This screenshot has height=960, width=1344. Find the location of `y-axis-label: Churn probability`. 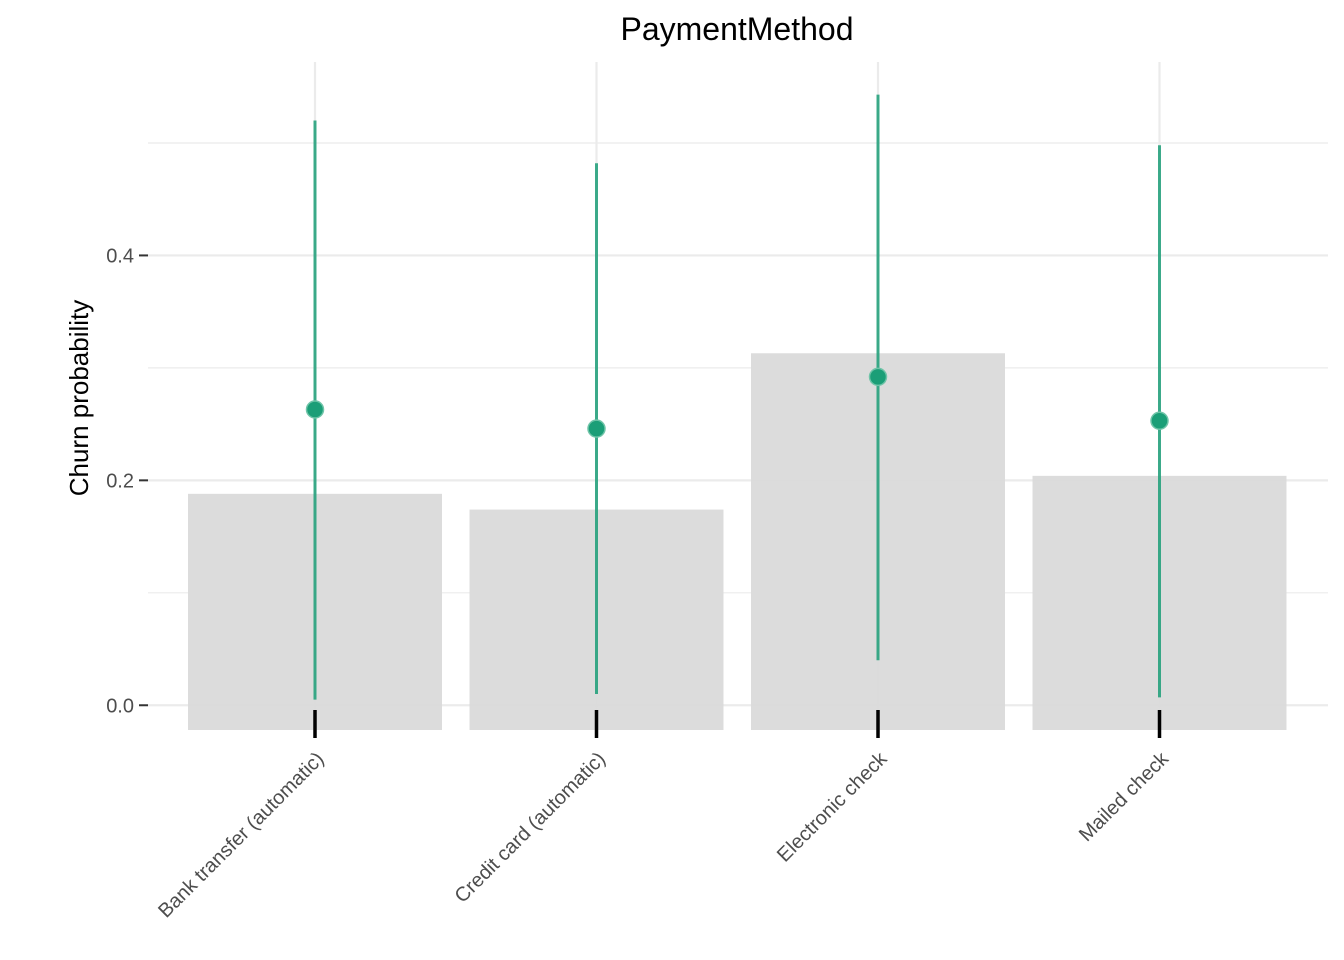

y-axis-label: Churn probability is located at coordinates (79, 398).